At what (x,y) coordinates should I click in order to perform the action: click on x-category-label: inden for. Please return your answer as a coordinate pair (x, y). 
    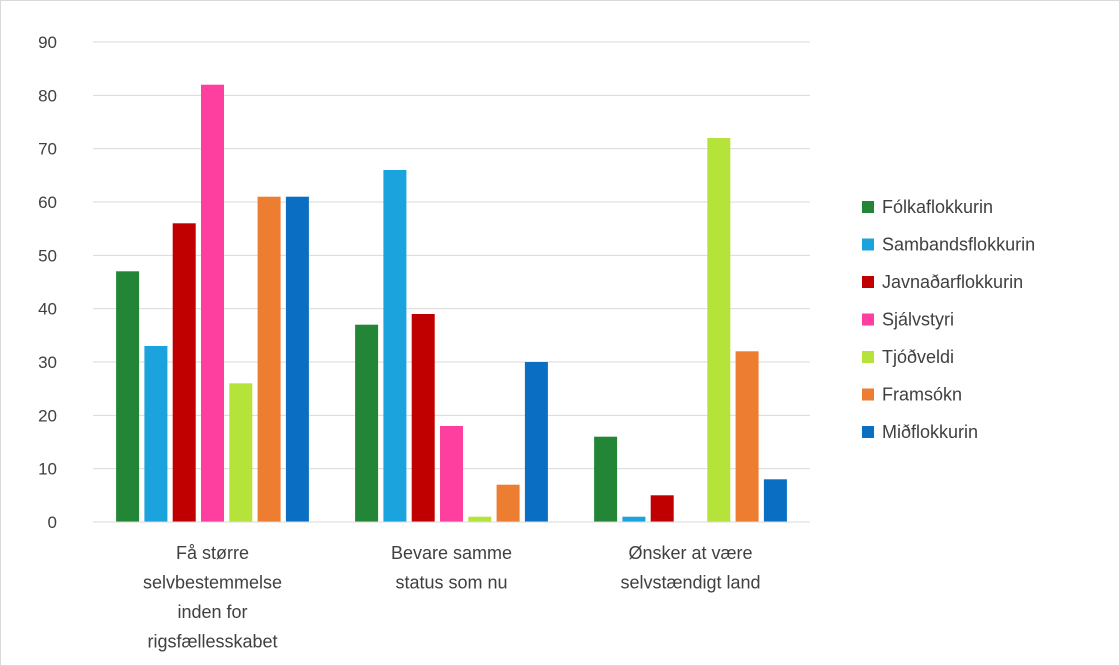
    Looking at the image, I should click on (212, 612).